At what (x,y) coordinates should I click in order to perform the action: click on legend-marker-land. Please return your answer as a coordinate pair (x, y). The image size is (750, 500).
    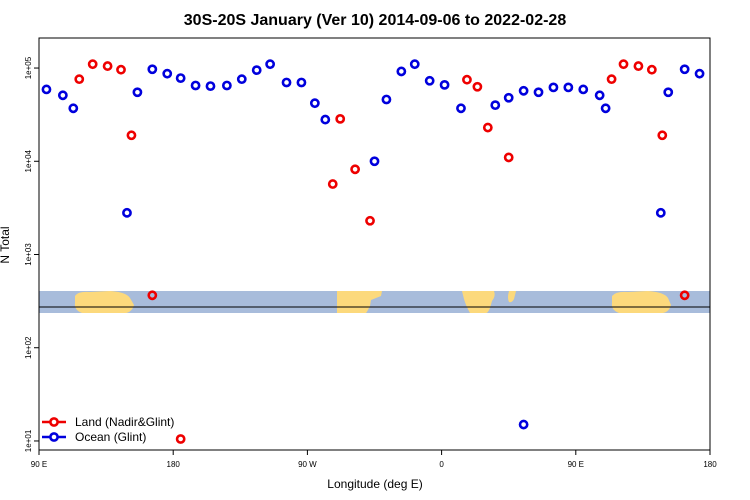
    Looking at the image, I should click on (54, 422).